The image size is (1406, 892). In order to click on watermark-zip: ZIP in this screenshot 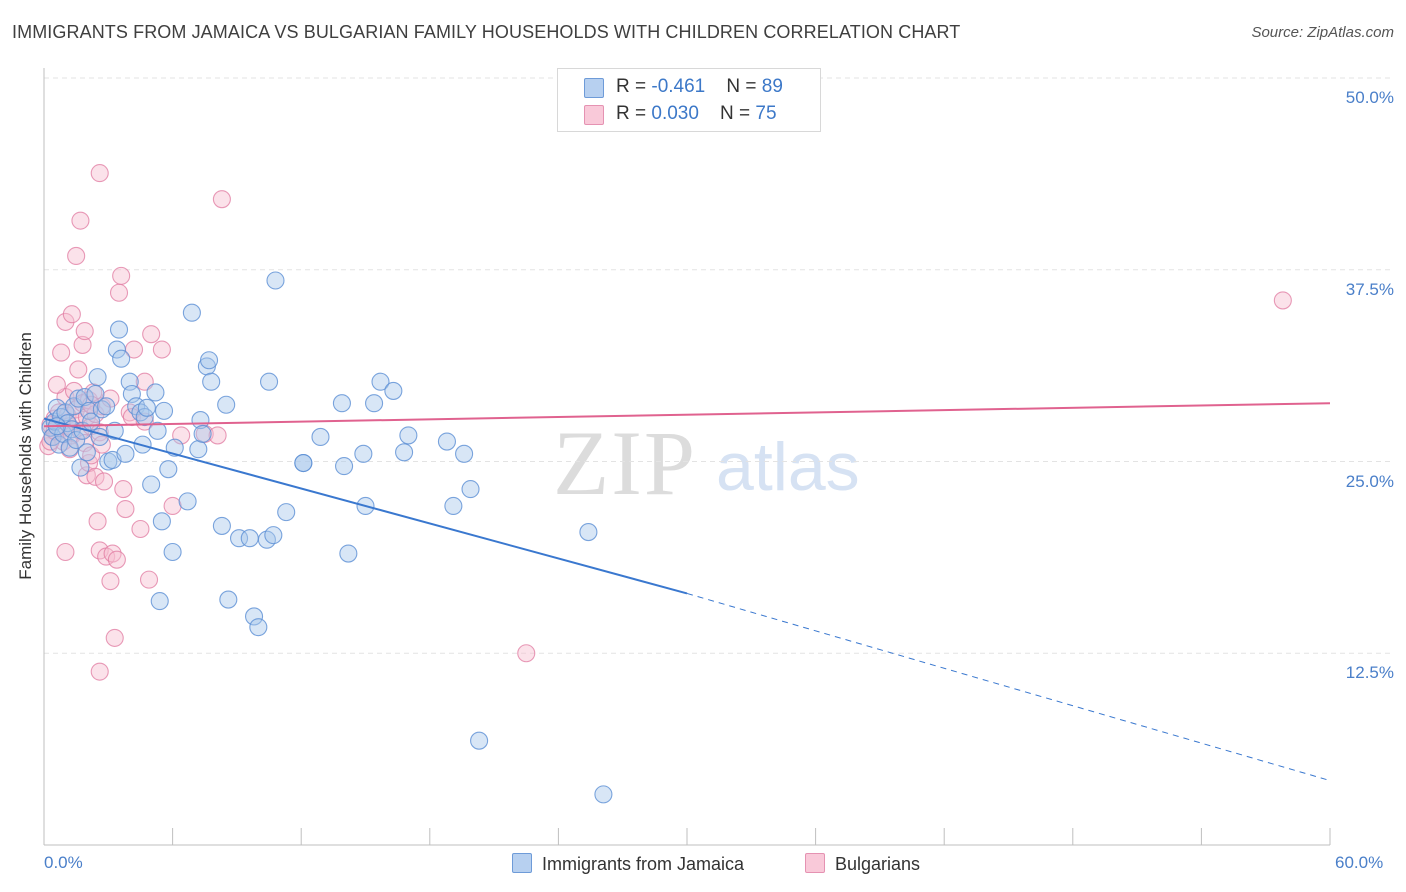, I will do `click(625, 463)`.